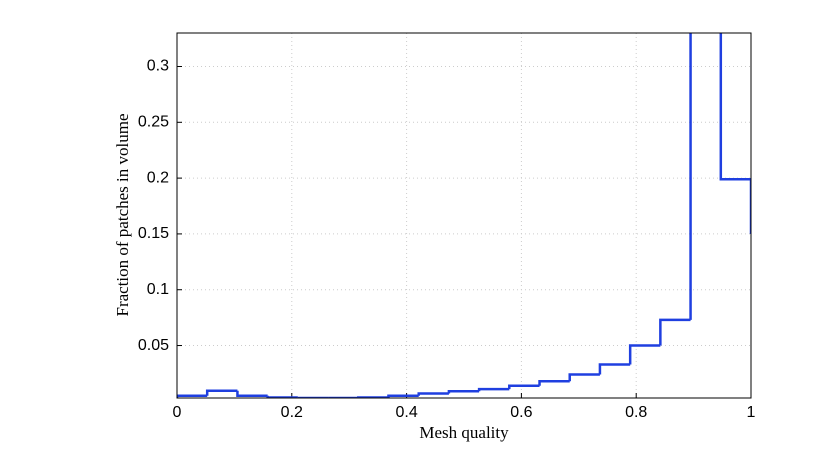  What do you see at coordinates (464, 432) in the screenshot?
I see `x-axis-label: Mesh quality` at bounding box center [464, 432].